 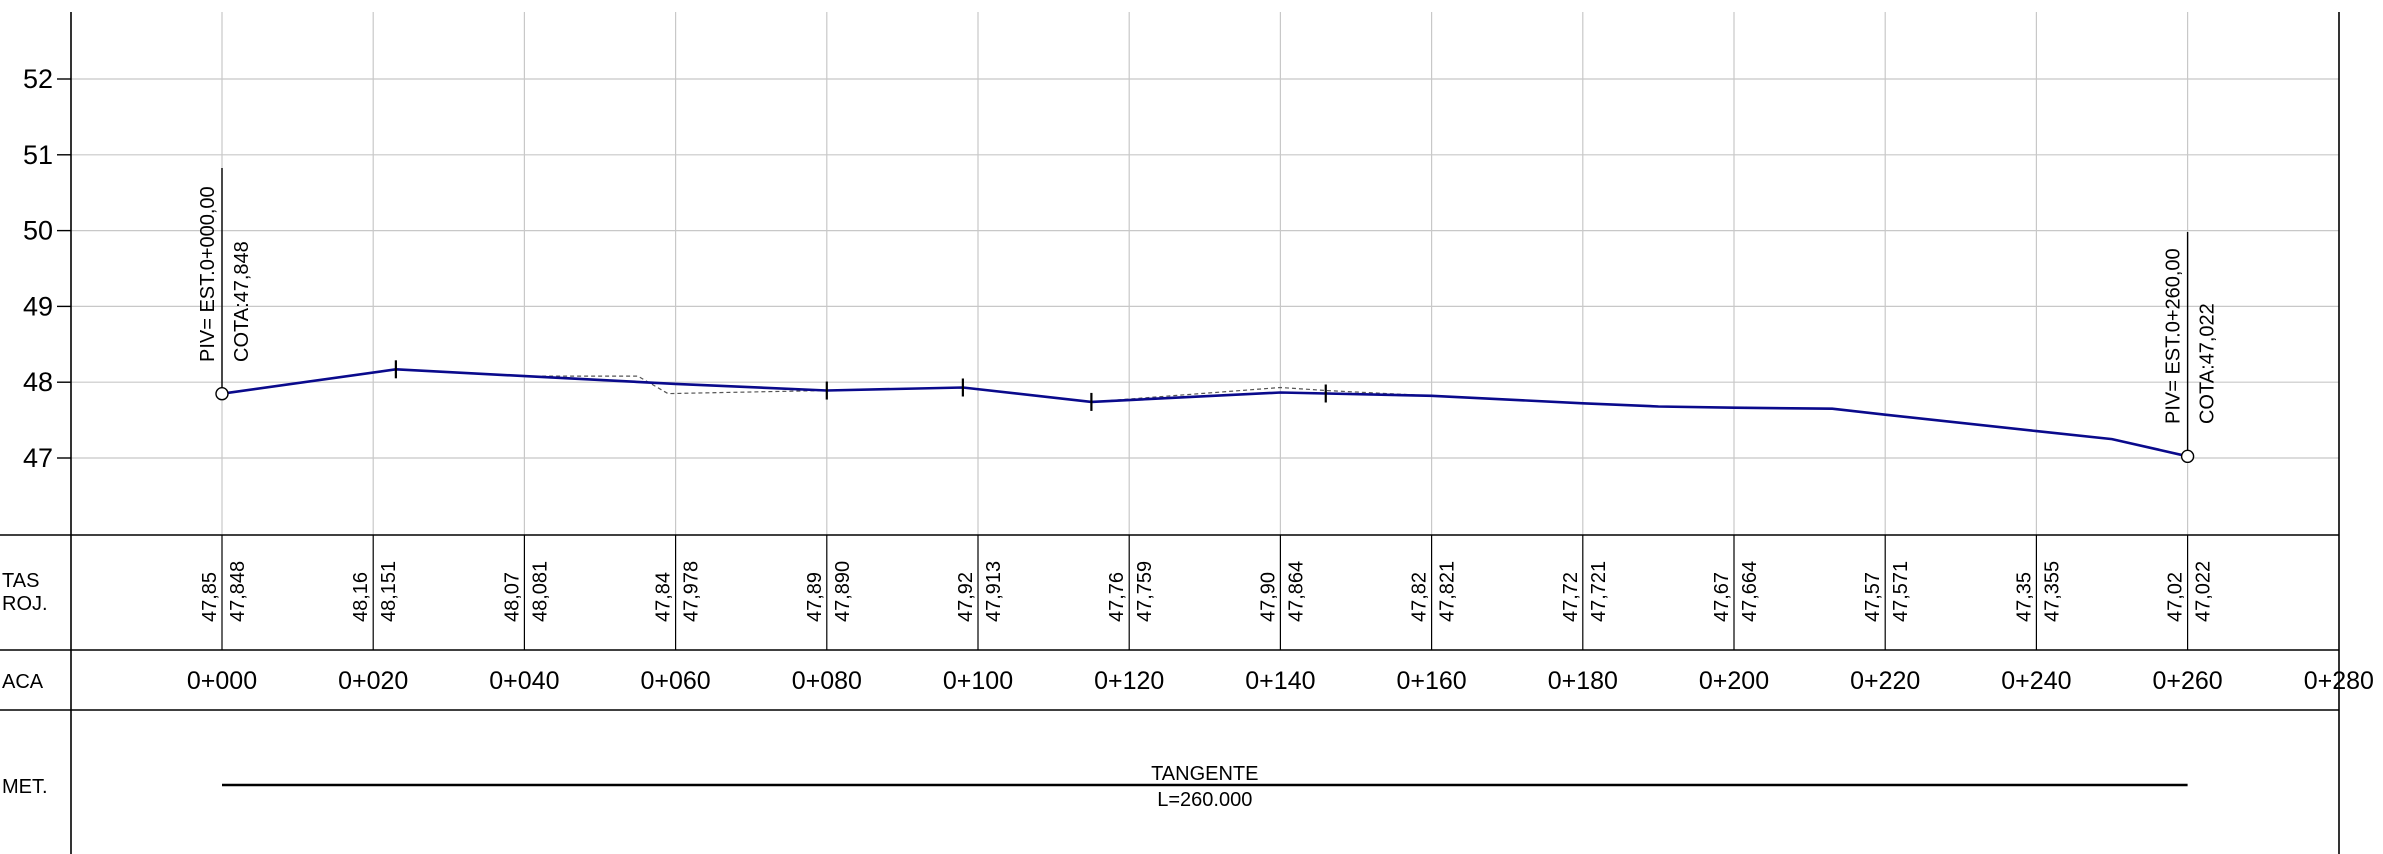 What do you see at coordinates (38, 306) in the screenshot?
I see `y-tick-label-49: 49` at bounding box center [38, 306].